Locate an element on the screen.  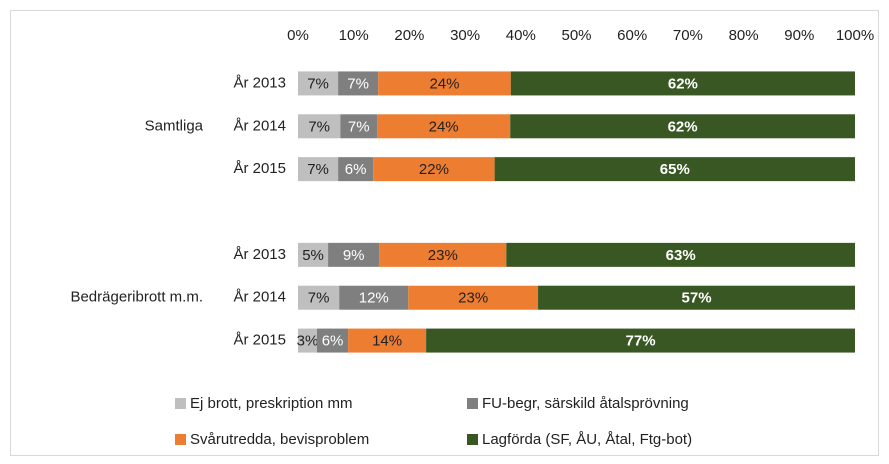
legend-label: FU-begr, särskild åtalsprövning is located at coordinates (585, 403).